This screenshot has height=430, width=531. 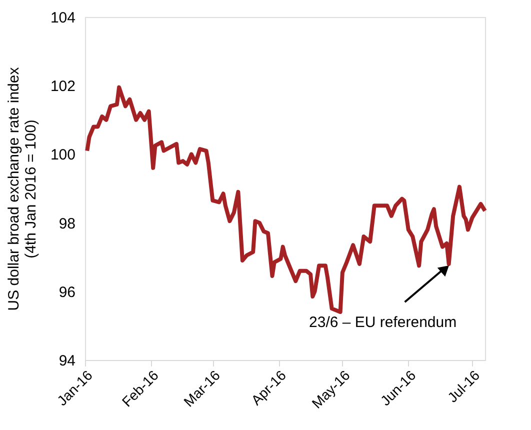 I want to click on y-tick-label: 100, so click(x=63, y=155).